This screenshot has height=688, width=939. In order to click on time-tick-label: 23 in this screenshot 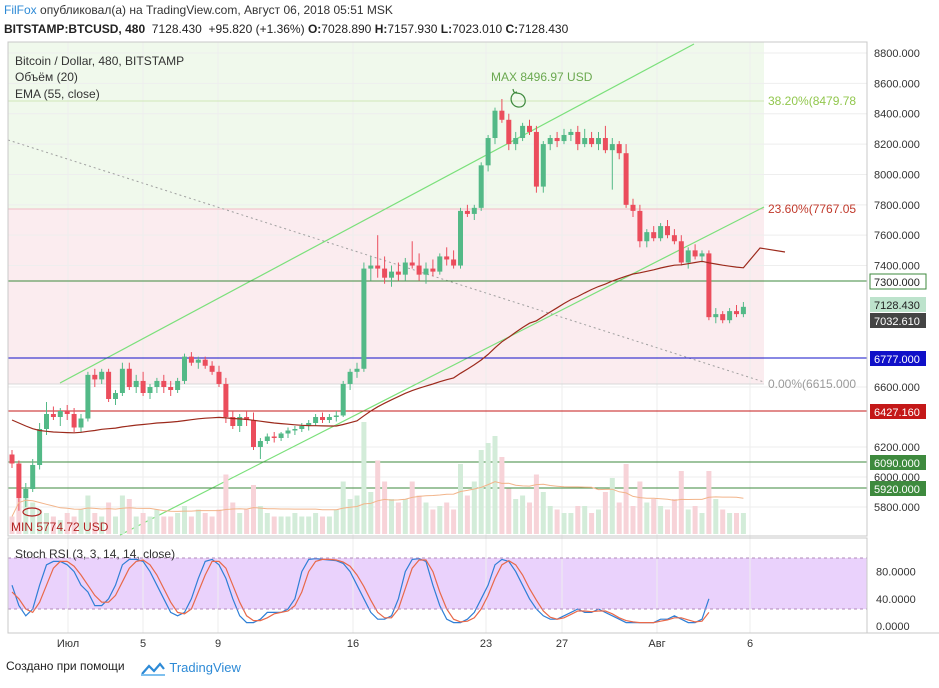, I will do `click(486, 644)`.